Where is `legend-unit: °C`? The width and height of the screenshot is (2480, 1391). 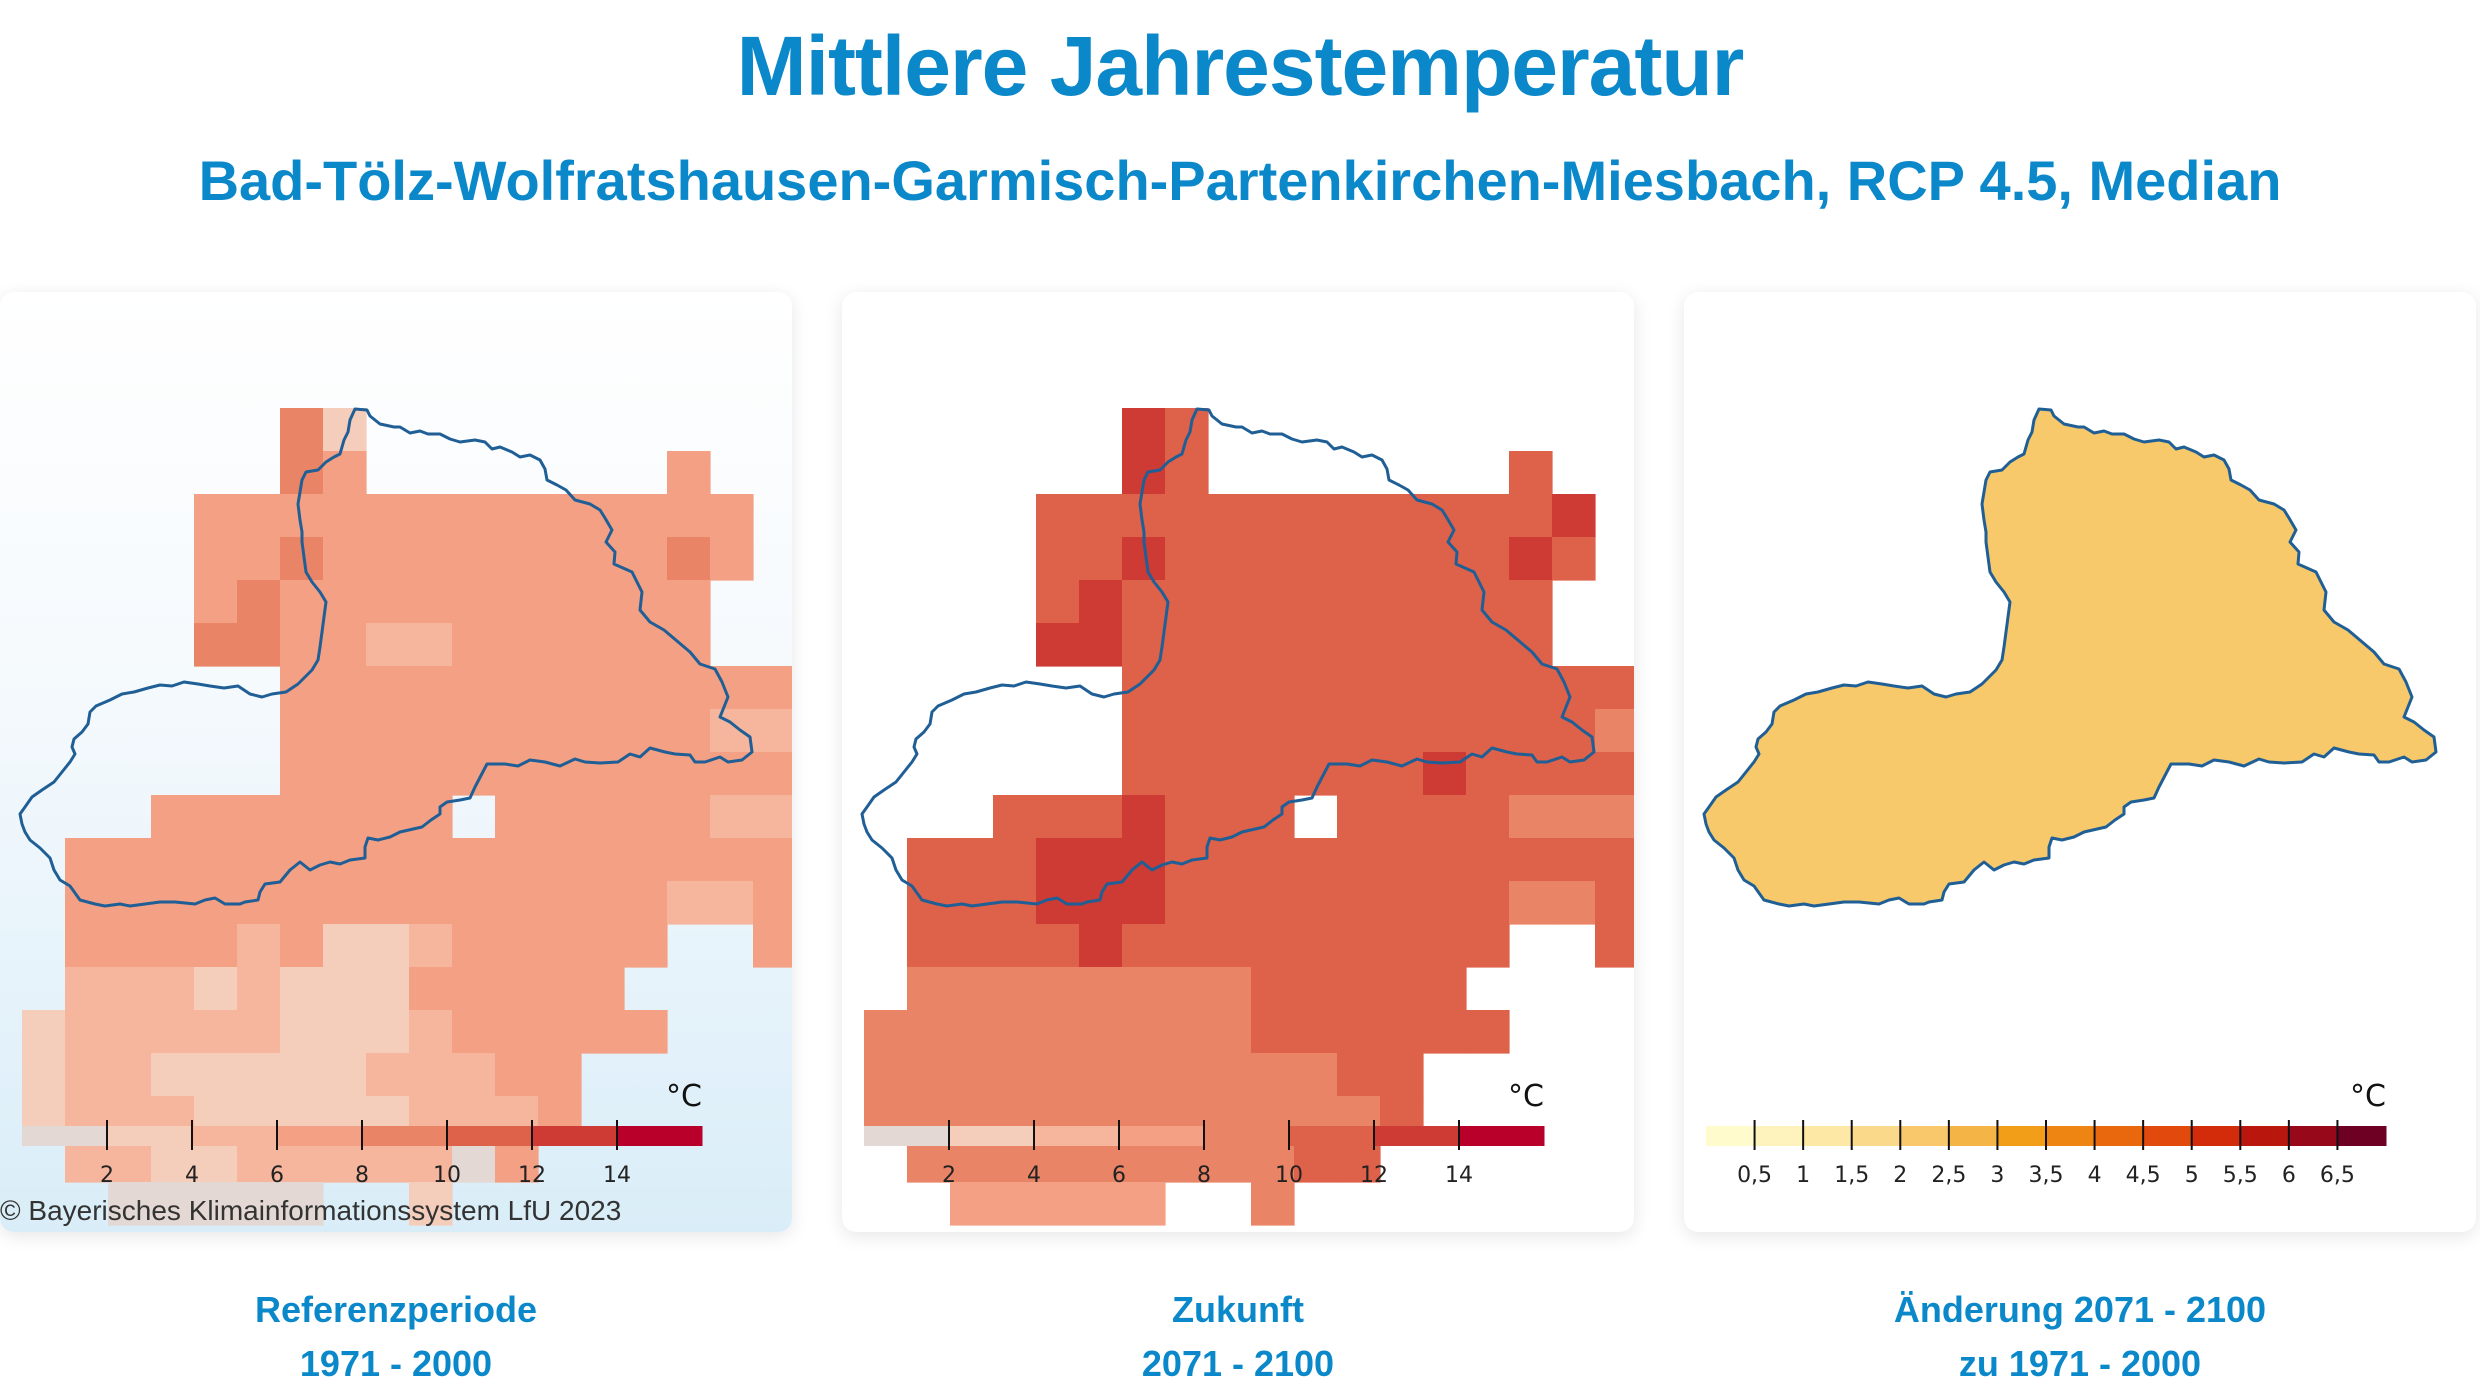
legend-unit: °C is located at coordinates (1526, 1096).